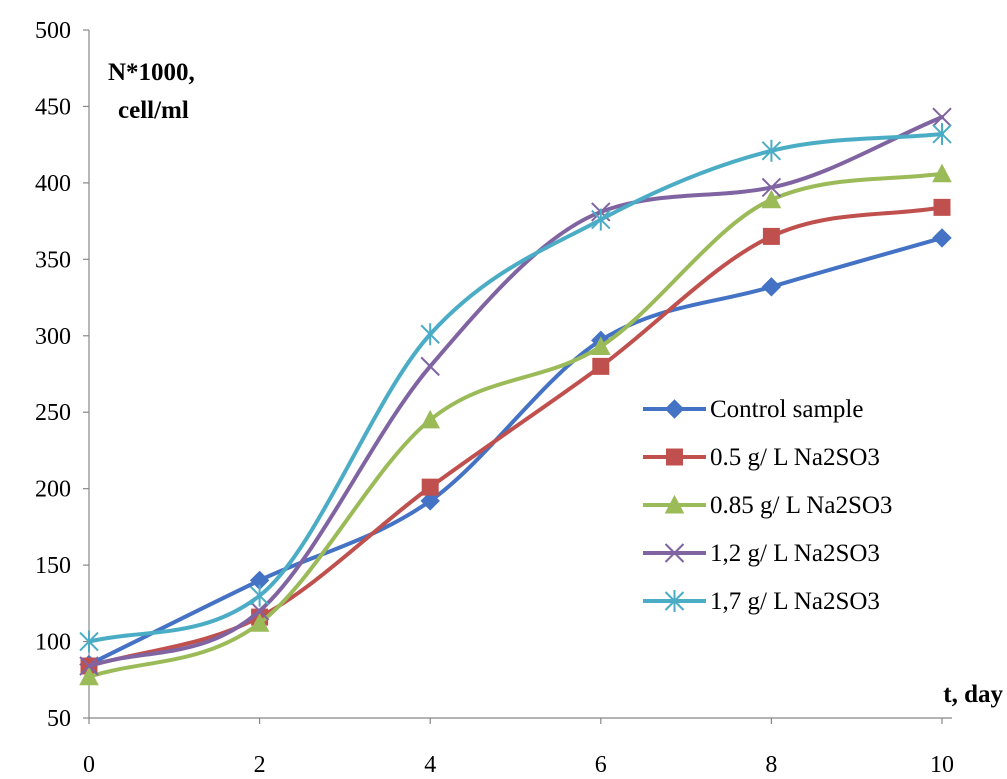  Describe the element at coordinates (795, 601) in the screenshot. I see `legend-label: 1,7 g/ L Na2SO3` at that location.